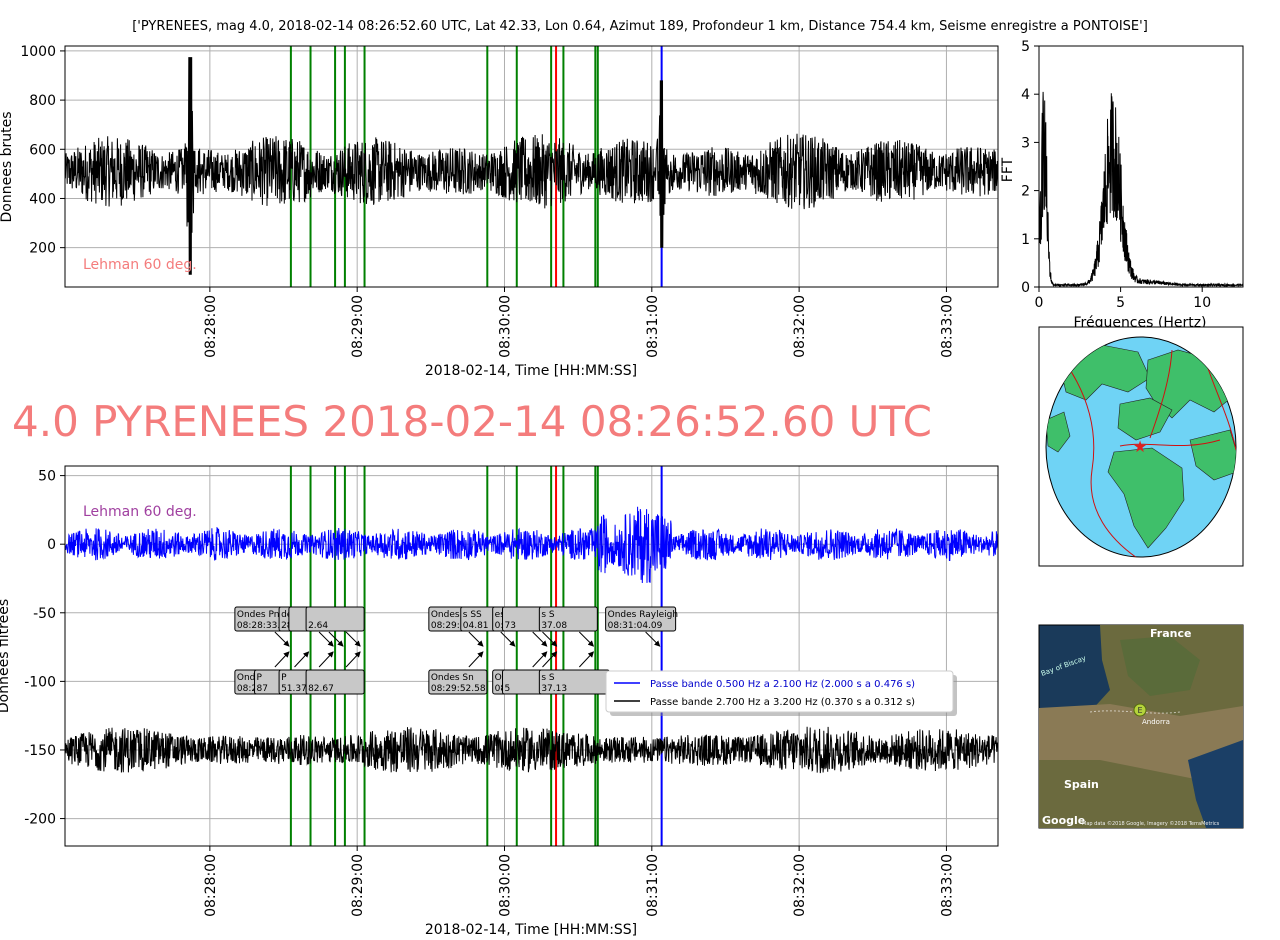 This screenshot has width=1280, height=940. I want to click on filtered-xtick-label: 08:28:00, so click(211, 885).